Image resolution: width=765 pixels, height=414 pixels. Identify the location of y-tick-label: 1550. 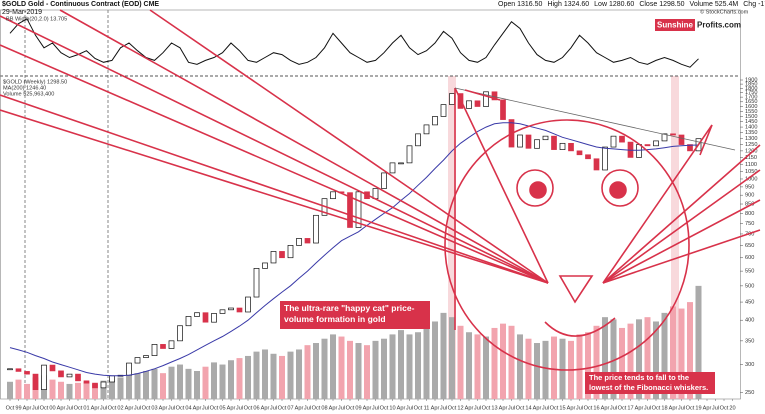
(751, 112).